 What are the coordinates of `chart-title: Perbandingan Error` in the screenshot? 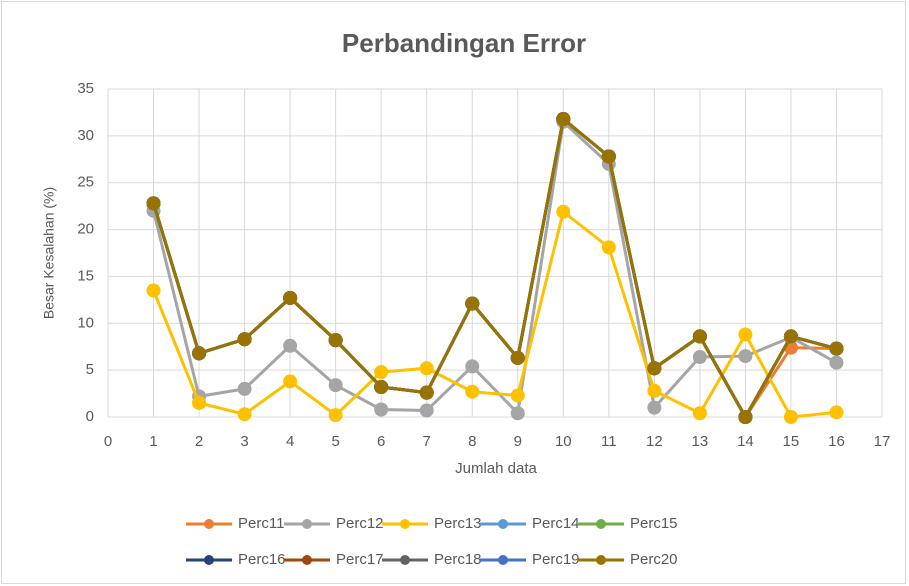 It's located at (464, 43).